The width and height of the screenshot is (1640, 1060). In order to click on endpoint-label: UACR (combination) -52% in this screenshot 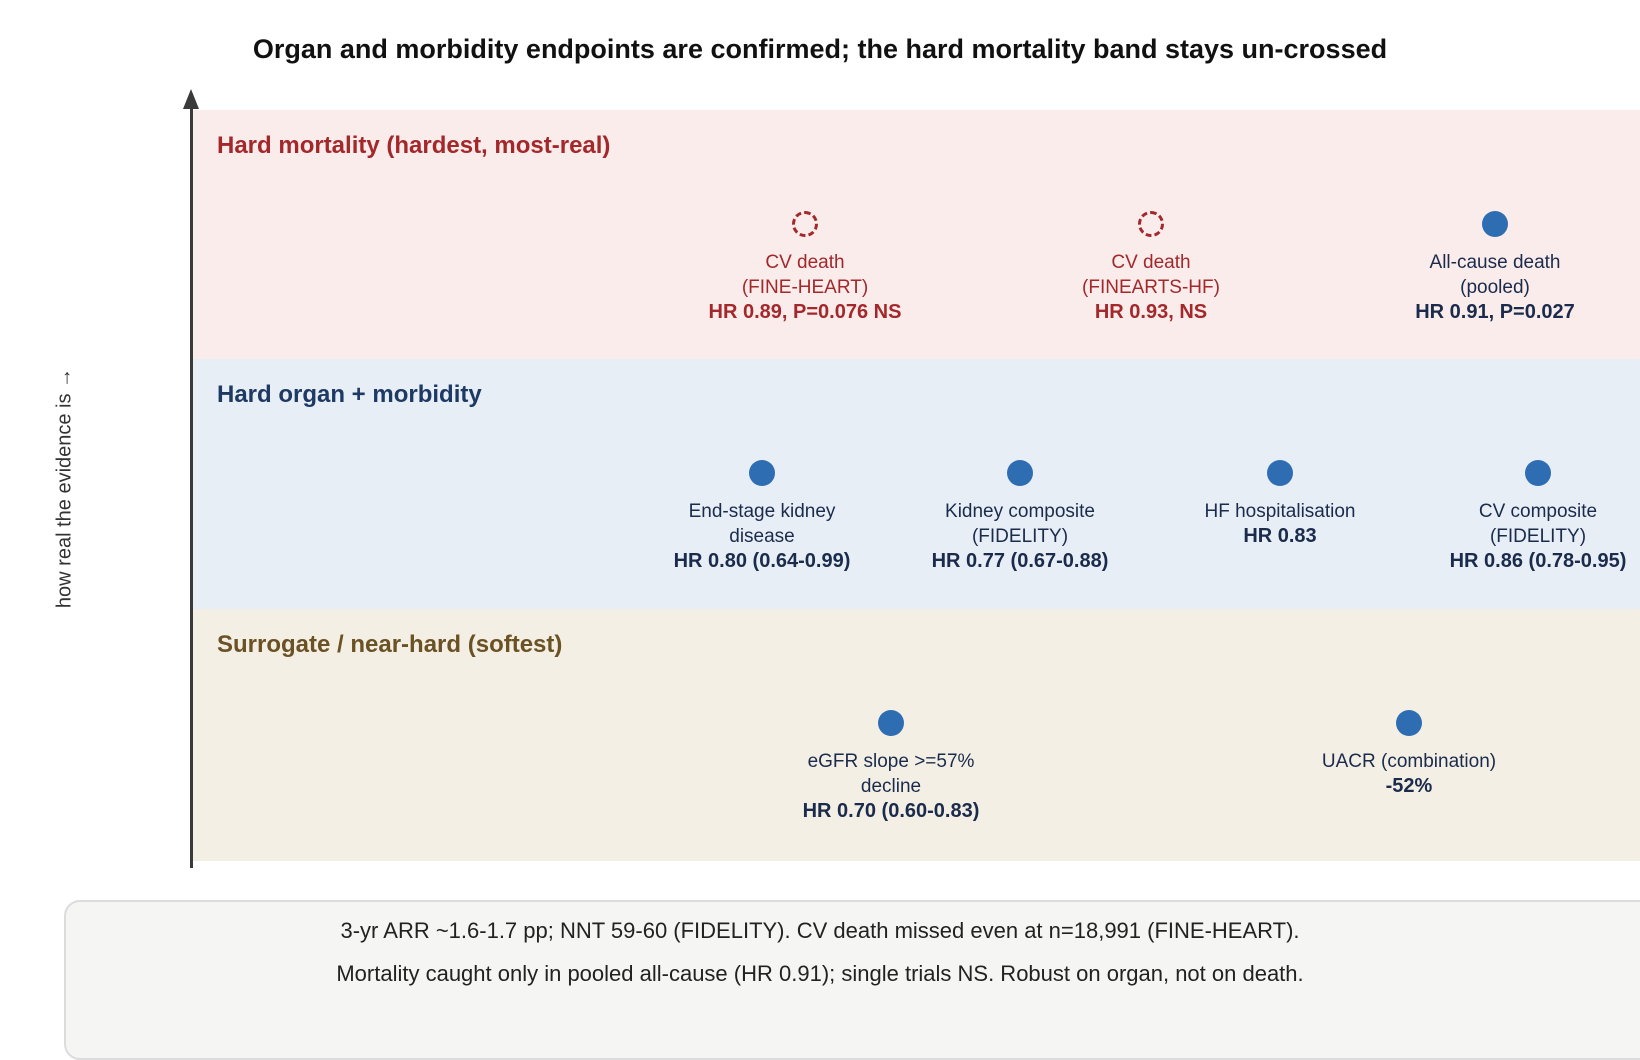, I will do `click(1409, 774)`.